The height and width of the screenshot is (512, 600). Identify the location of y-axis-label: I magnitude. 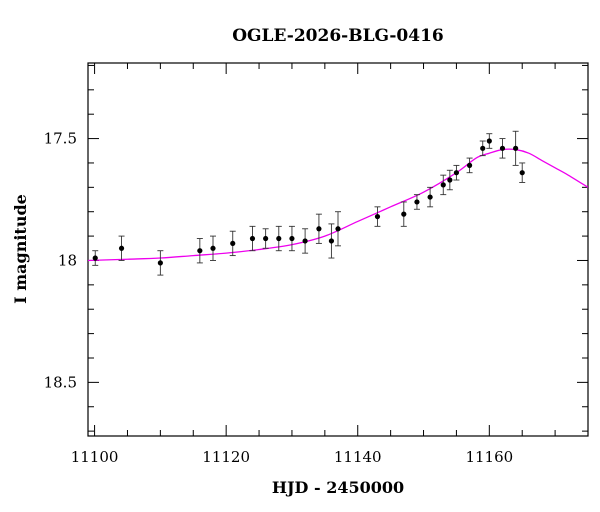
(20, 249).